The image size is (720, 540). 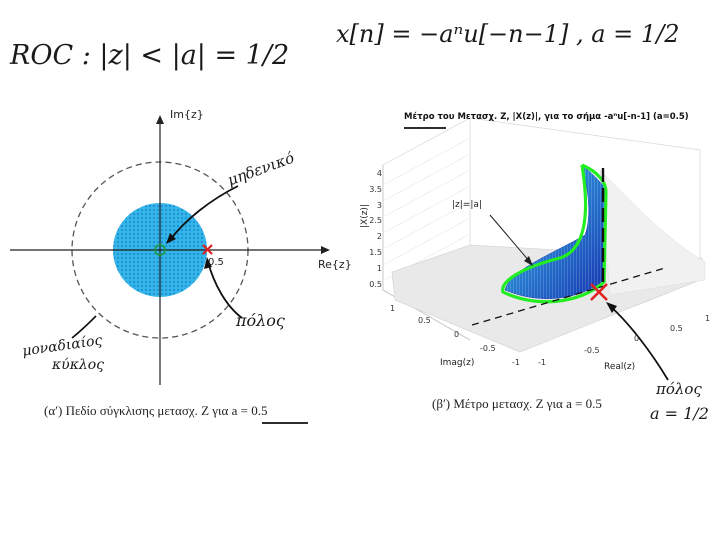 I want to click on imag-axis-label-3d: Imag(z), so click(x=457, y=363).